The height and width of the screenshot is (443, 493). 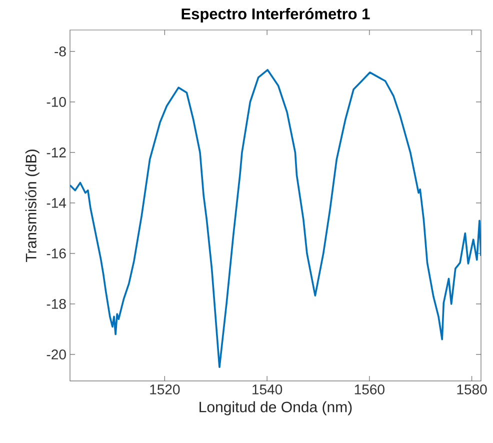 What do you see at coordinates (32, 206) in the screenshot?
I see `y-axis-title: Transmisión (dB)` at bounding box center [32, 206].